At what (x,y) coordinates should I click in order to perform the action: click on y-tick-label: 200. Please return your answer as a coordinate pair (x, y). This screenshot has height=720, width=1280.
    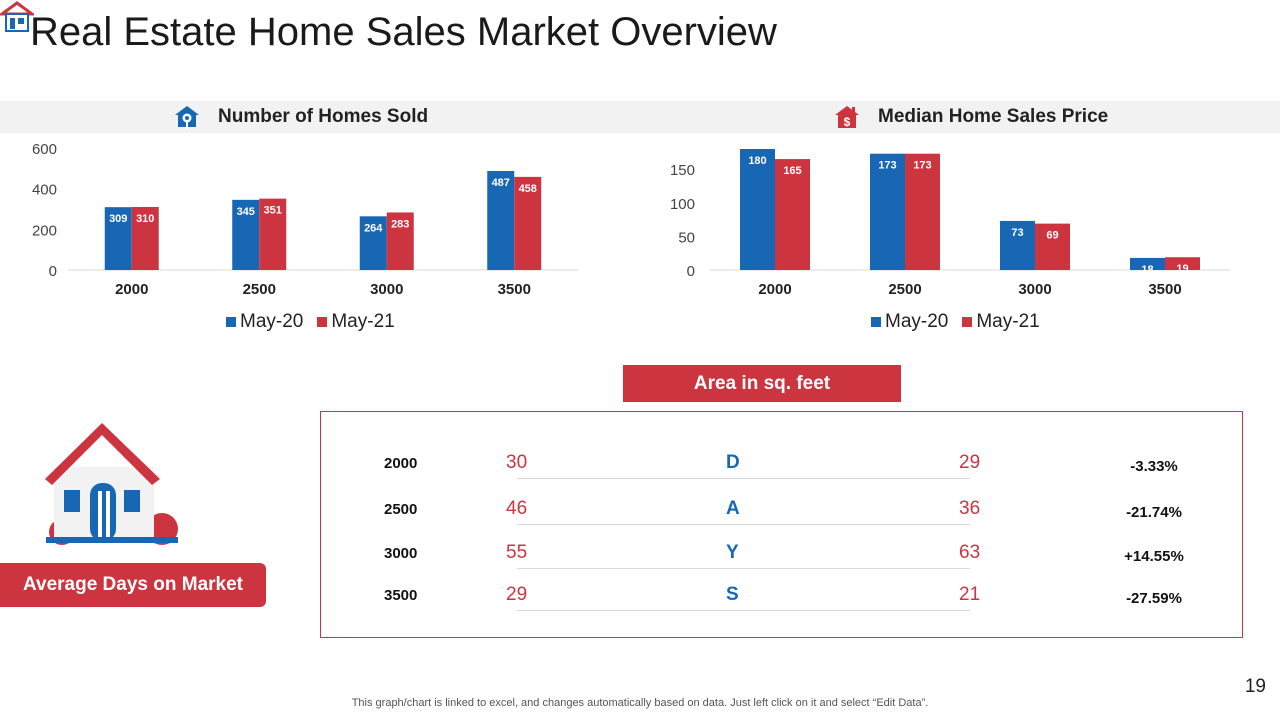
    Looking at the image, I should click on (44, 230).